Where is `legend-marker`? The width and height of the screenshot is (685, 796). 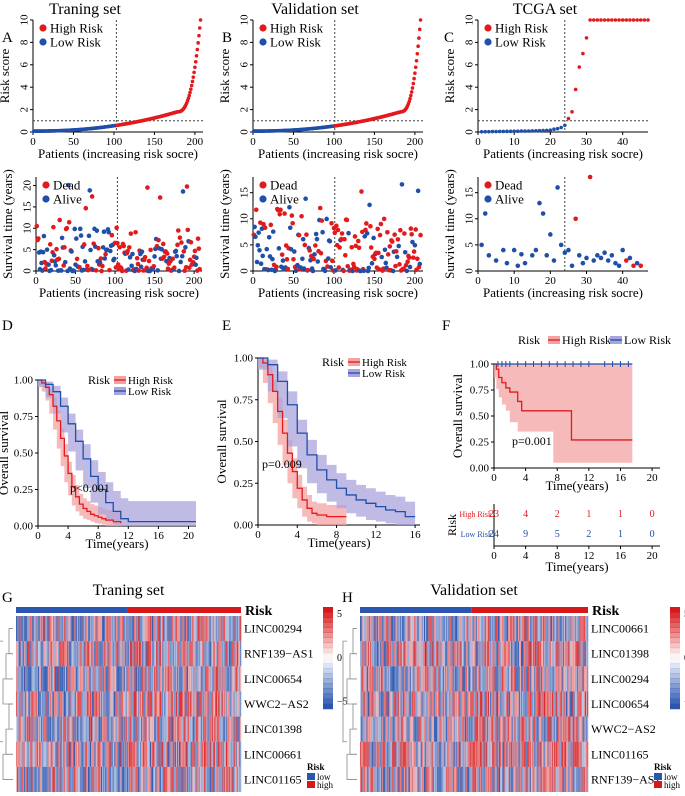
legend-marker is located at coordinates (43, 42).